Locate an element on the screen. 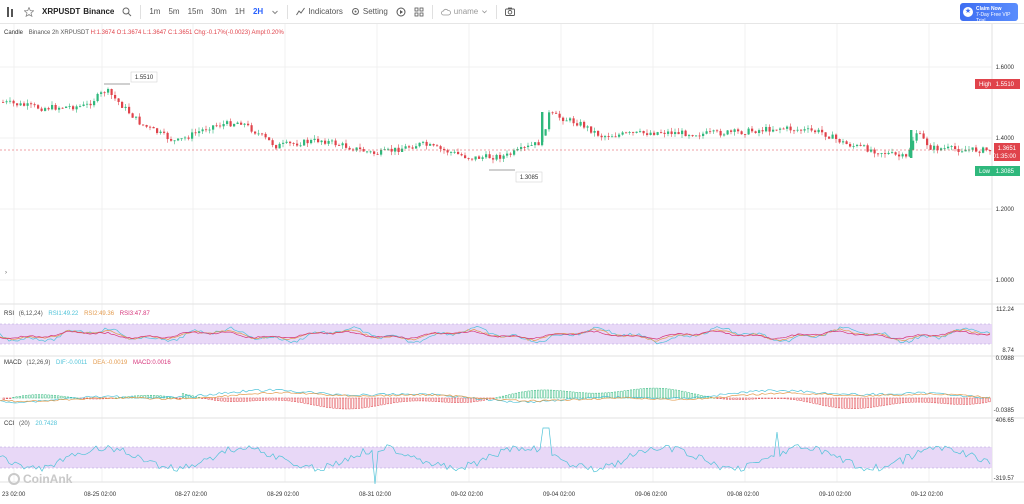  search-icon is located at coordinates (127, 12).